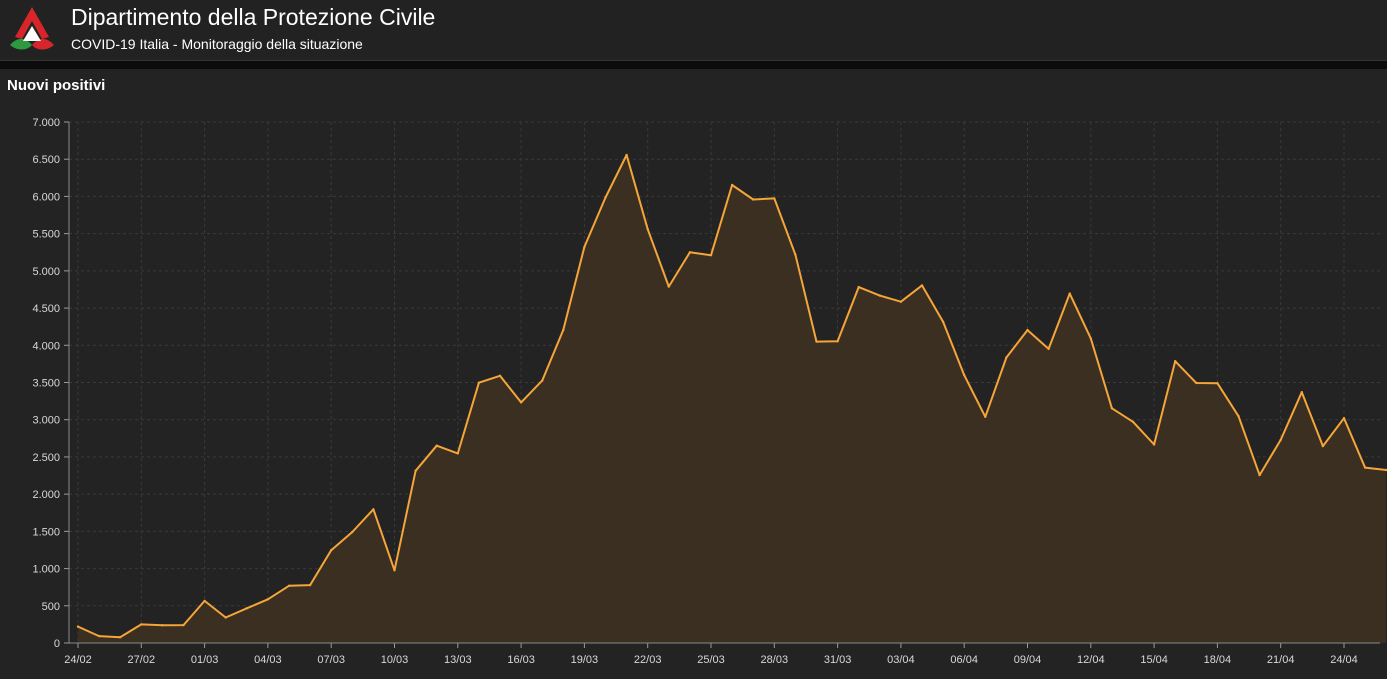 The width and height of the screenshot is (1387, 679). I want to click on x-tick-label: 10/03, so click(395, 660).